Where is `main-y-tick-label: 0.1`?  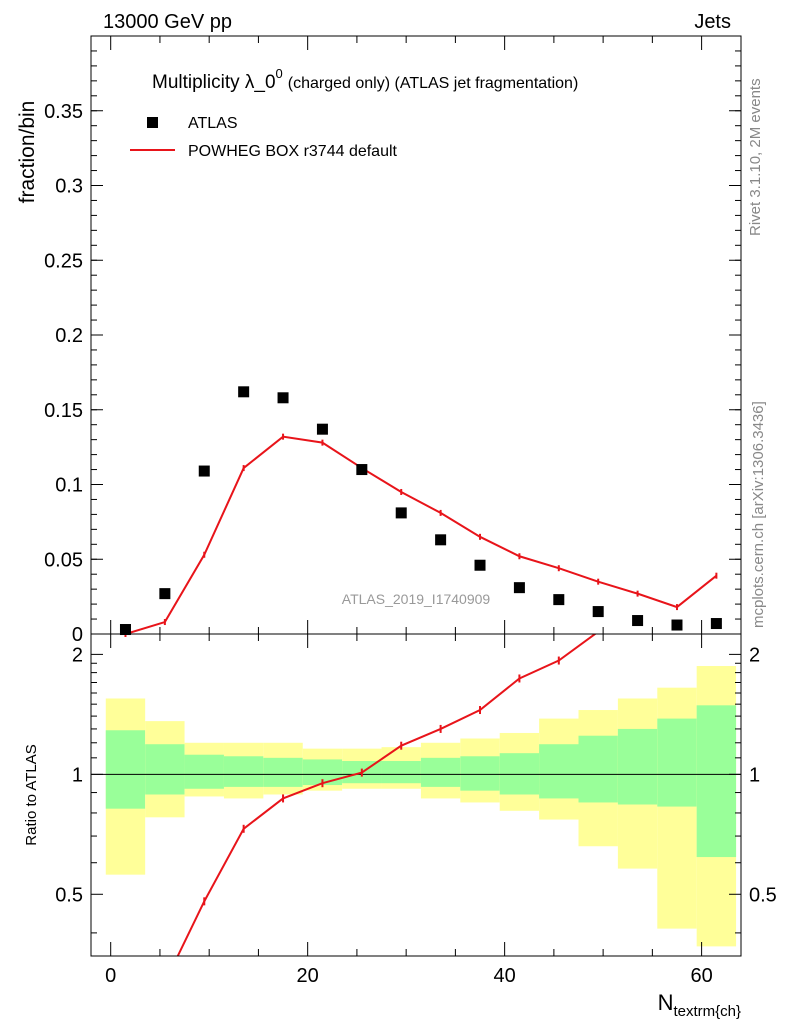 main-y-tick-label: 0.1 is located at coordinates (69, 486).